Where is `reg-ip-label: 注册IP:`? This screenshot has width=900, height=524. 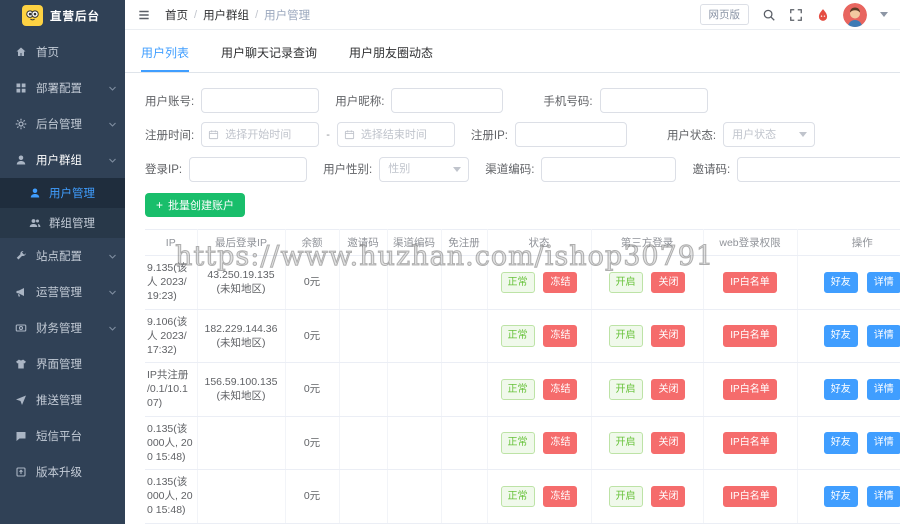
reg-ip-label: 注册IP: is located at coordinates (489, 135).